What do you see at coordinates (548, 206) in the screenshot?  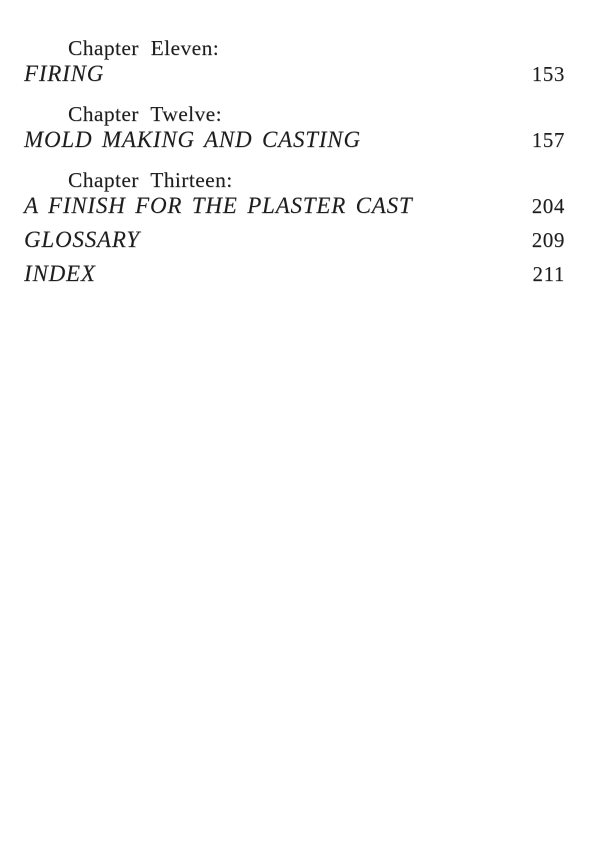 I see `toc-page-number: 204` at bounding box center [548, 206].